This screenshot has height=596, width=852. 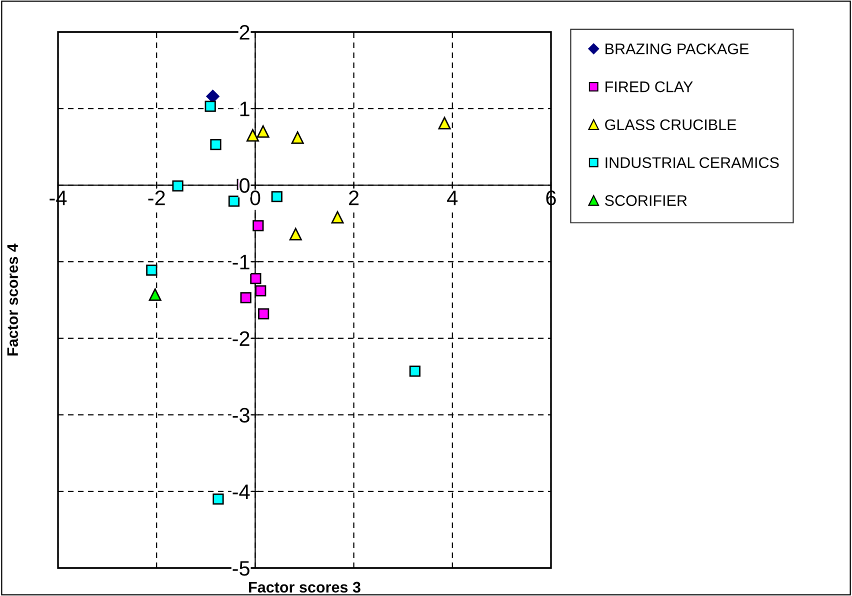 I want to click on y-tick-label: -1, so click(x=241, y=262).